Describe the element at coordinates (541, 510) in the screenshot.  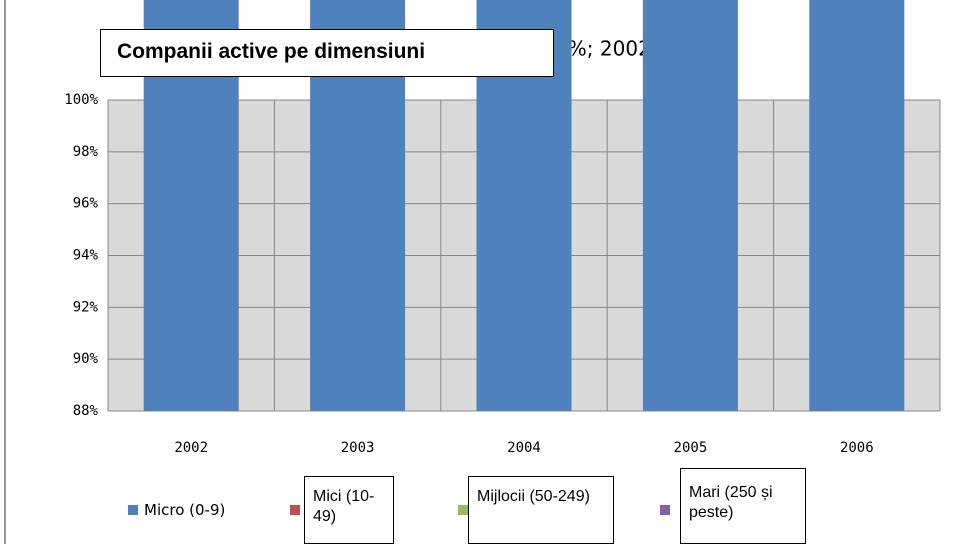
I see `legend-label: Mijlocii (50-249)` at that location.